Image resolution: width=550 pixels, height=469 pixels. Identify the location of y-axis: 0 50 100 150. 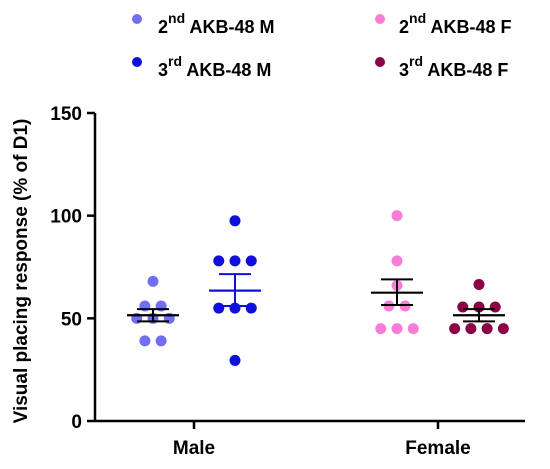
(73, 268).